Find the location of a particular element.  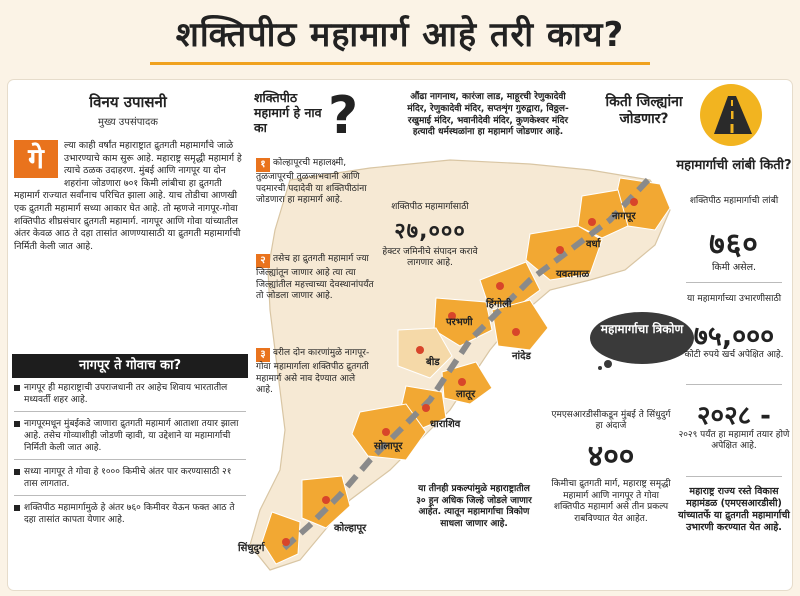

district-nanded is located at coordinates (520, 325).